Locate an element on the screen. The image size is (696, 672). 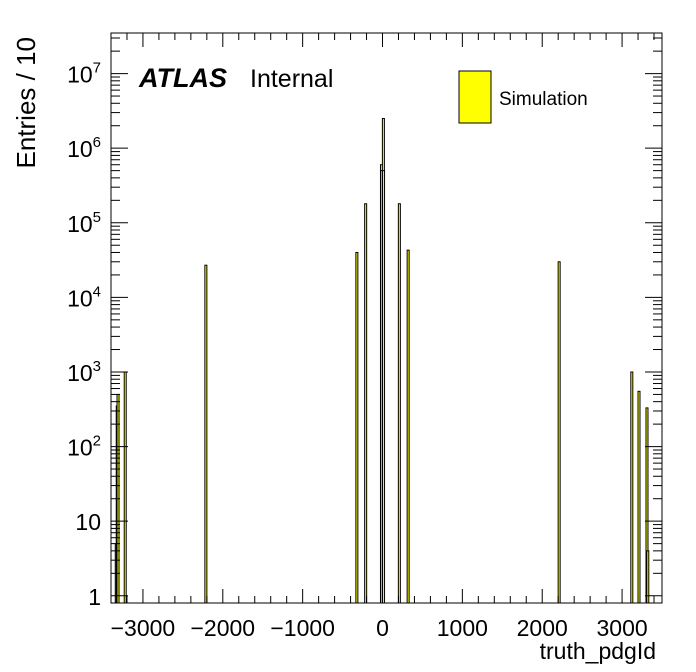
x-axis-tick-labels: −3000 −2000 −1000 0 1000 2000 3000 is located at coordinates (379, 628).